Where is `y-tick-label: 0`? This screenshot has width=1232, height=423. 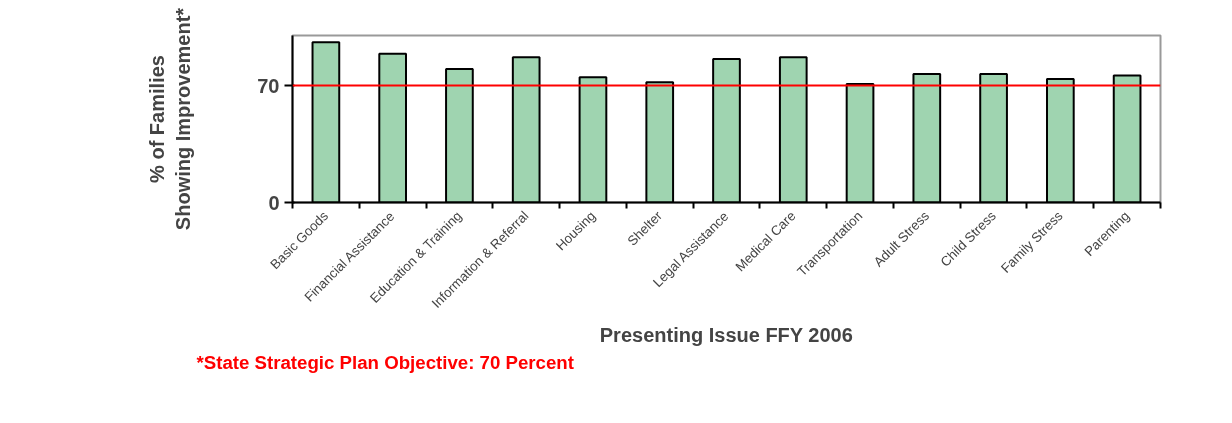
y-tick-label: 0 is located at coordinates (274, 202).